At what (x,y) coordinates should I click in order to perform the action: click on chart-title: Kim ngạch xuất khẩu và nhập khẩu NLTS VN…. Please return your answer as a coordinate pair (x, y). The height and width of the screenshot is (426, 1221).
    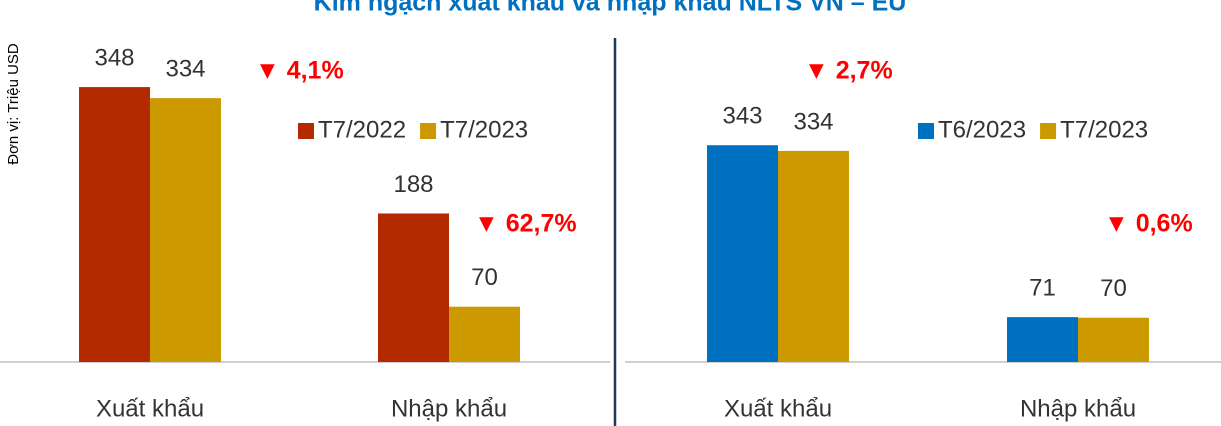
    Looking at the image, I should click on (610, 8).